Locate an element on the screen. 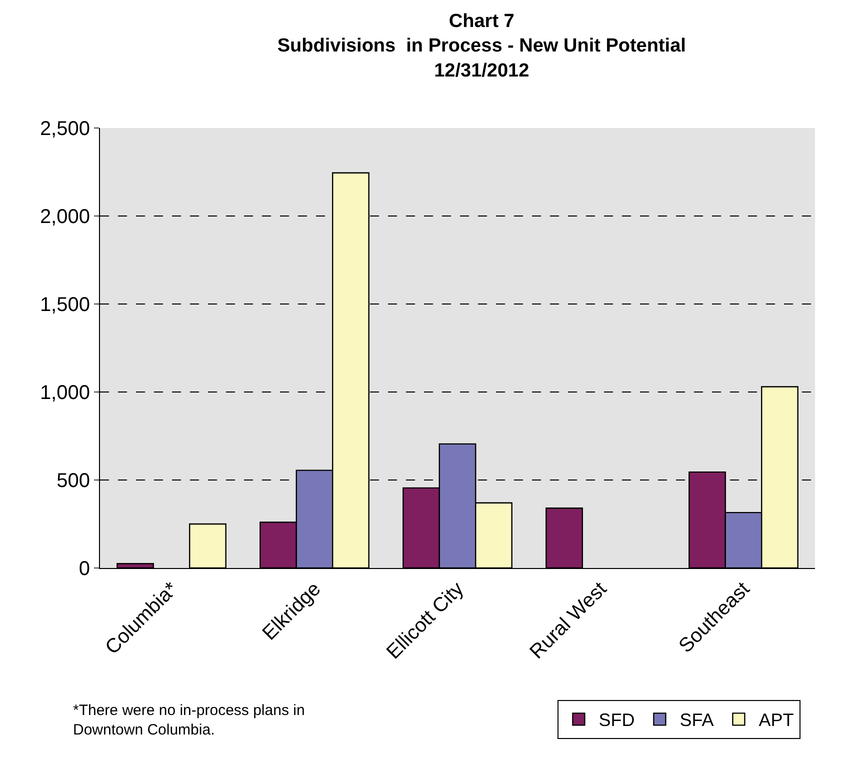 The width and height of the screenshot is (845, 768). y-tick-label: 0 is located at coordinates (84, 569).